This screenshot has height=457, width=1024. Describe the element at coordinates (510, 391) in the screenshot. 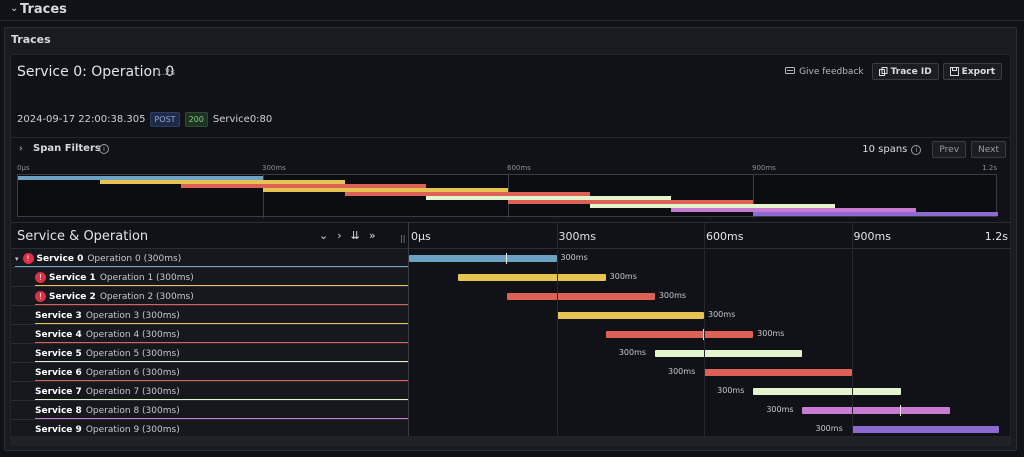

I see `span-row: Service 7 Operation 7 (300ms) 300ms` at that location.